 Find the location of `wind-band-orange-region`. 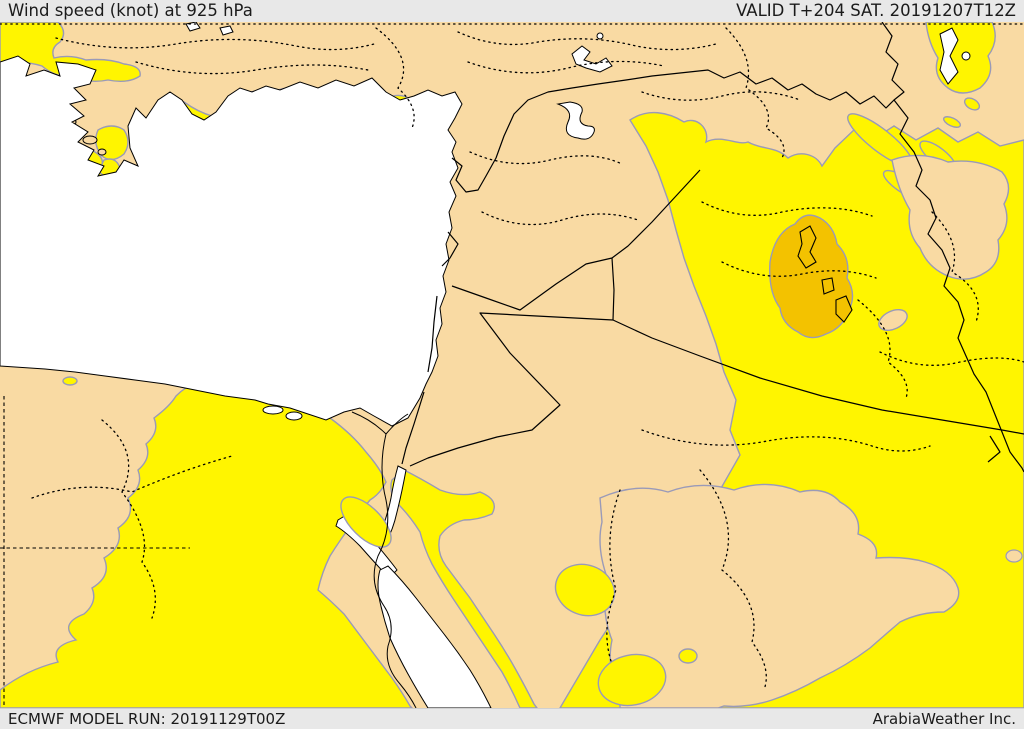

wind-band-orange-region is located at coordinates (811, 276).